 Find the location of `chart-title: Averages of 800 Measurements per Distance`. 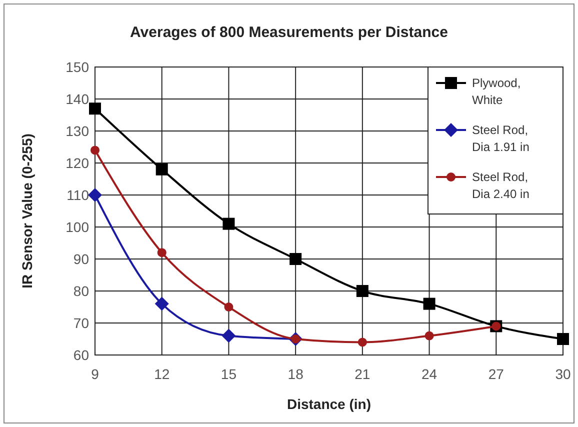

chart-title: Averages of 800 Measurements per Distance is located at coordinates (289, 32).